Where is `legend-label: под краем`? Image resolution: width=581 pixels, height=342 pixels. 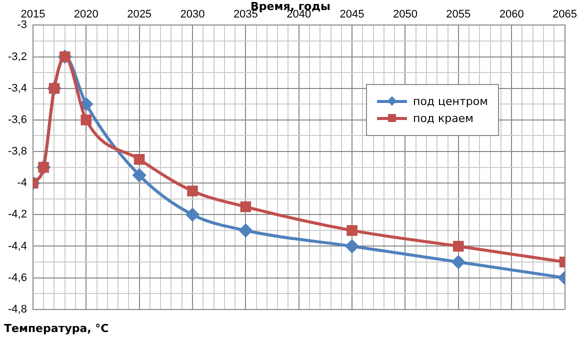
legend-label: под краем is located at coordinates (443, 118).